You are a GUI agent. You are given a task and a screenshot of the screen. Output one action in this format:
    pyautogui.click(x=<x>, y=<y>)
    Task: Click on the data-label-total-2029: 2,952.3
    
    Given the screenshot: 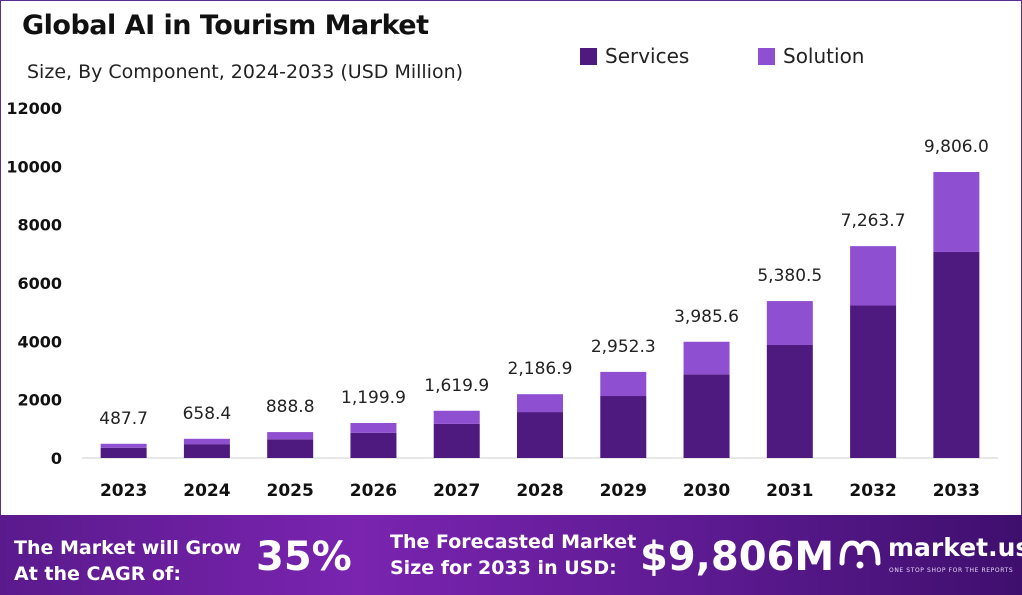 What is the action you would take?
    pyautogui.click(x=623, y=347)
    